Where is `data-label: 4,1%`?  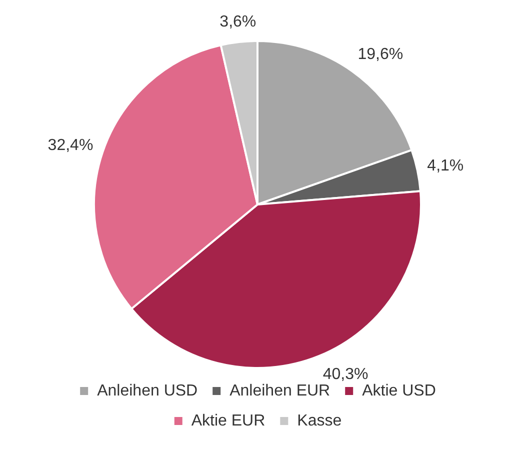 data-label: 4,1% is located at coordinates (445, 166).